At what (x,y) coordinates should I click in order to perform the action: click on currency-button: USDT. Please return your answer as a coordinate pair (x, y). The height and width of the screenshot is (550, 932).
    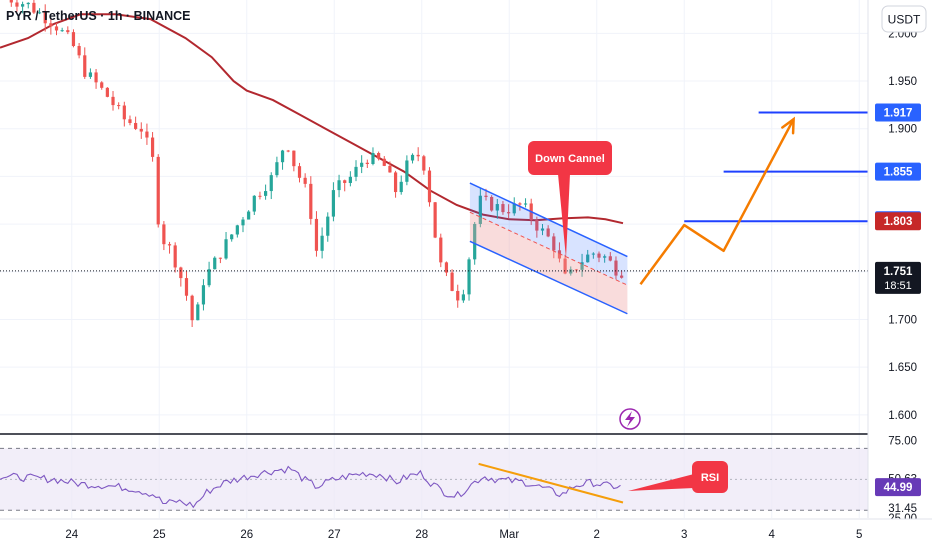
    Looking at the image, I should click on (904, 19).